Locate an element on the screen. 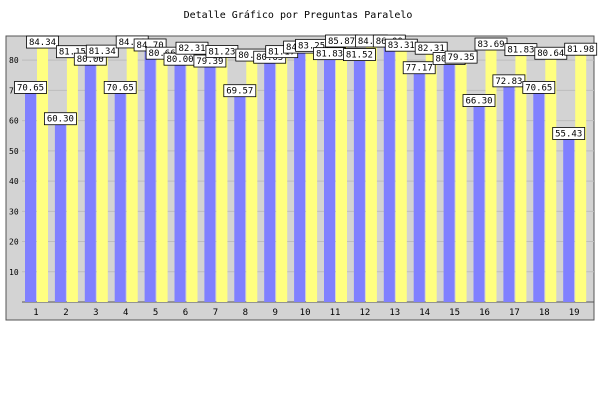 This screenshot has height=400, width=600. y-tick-label: 70 is located at coordinates (14, 90).